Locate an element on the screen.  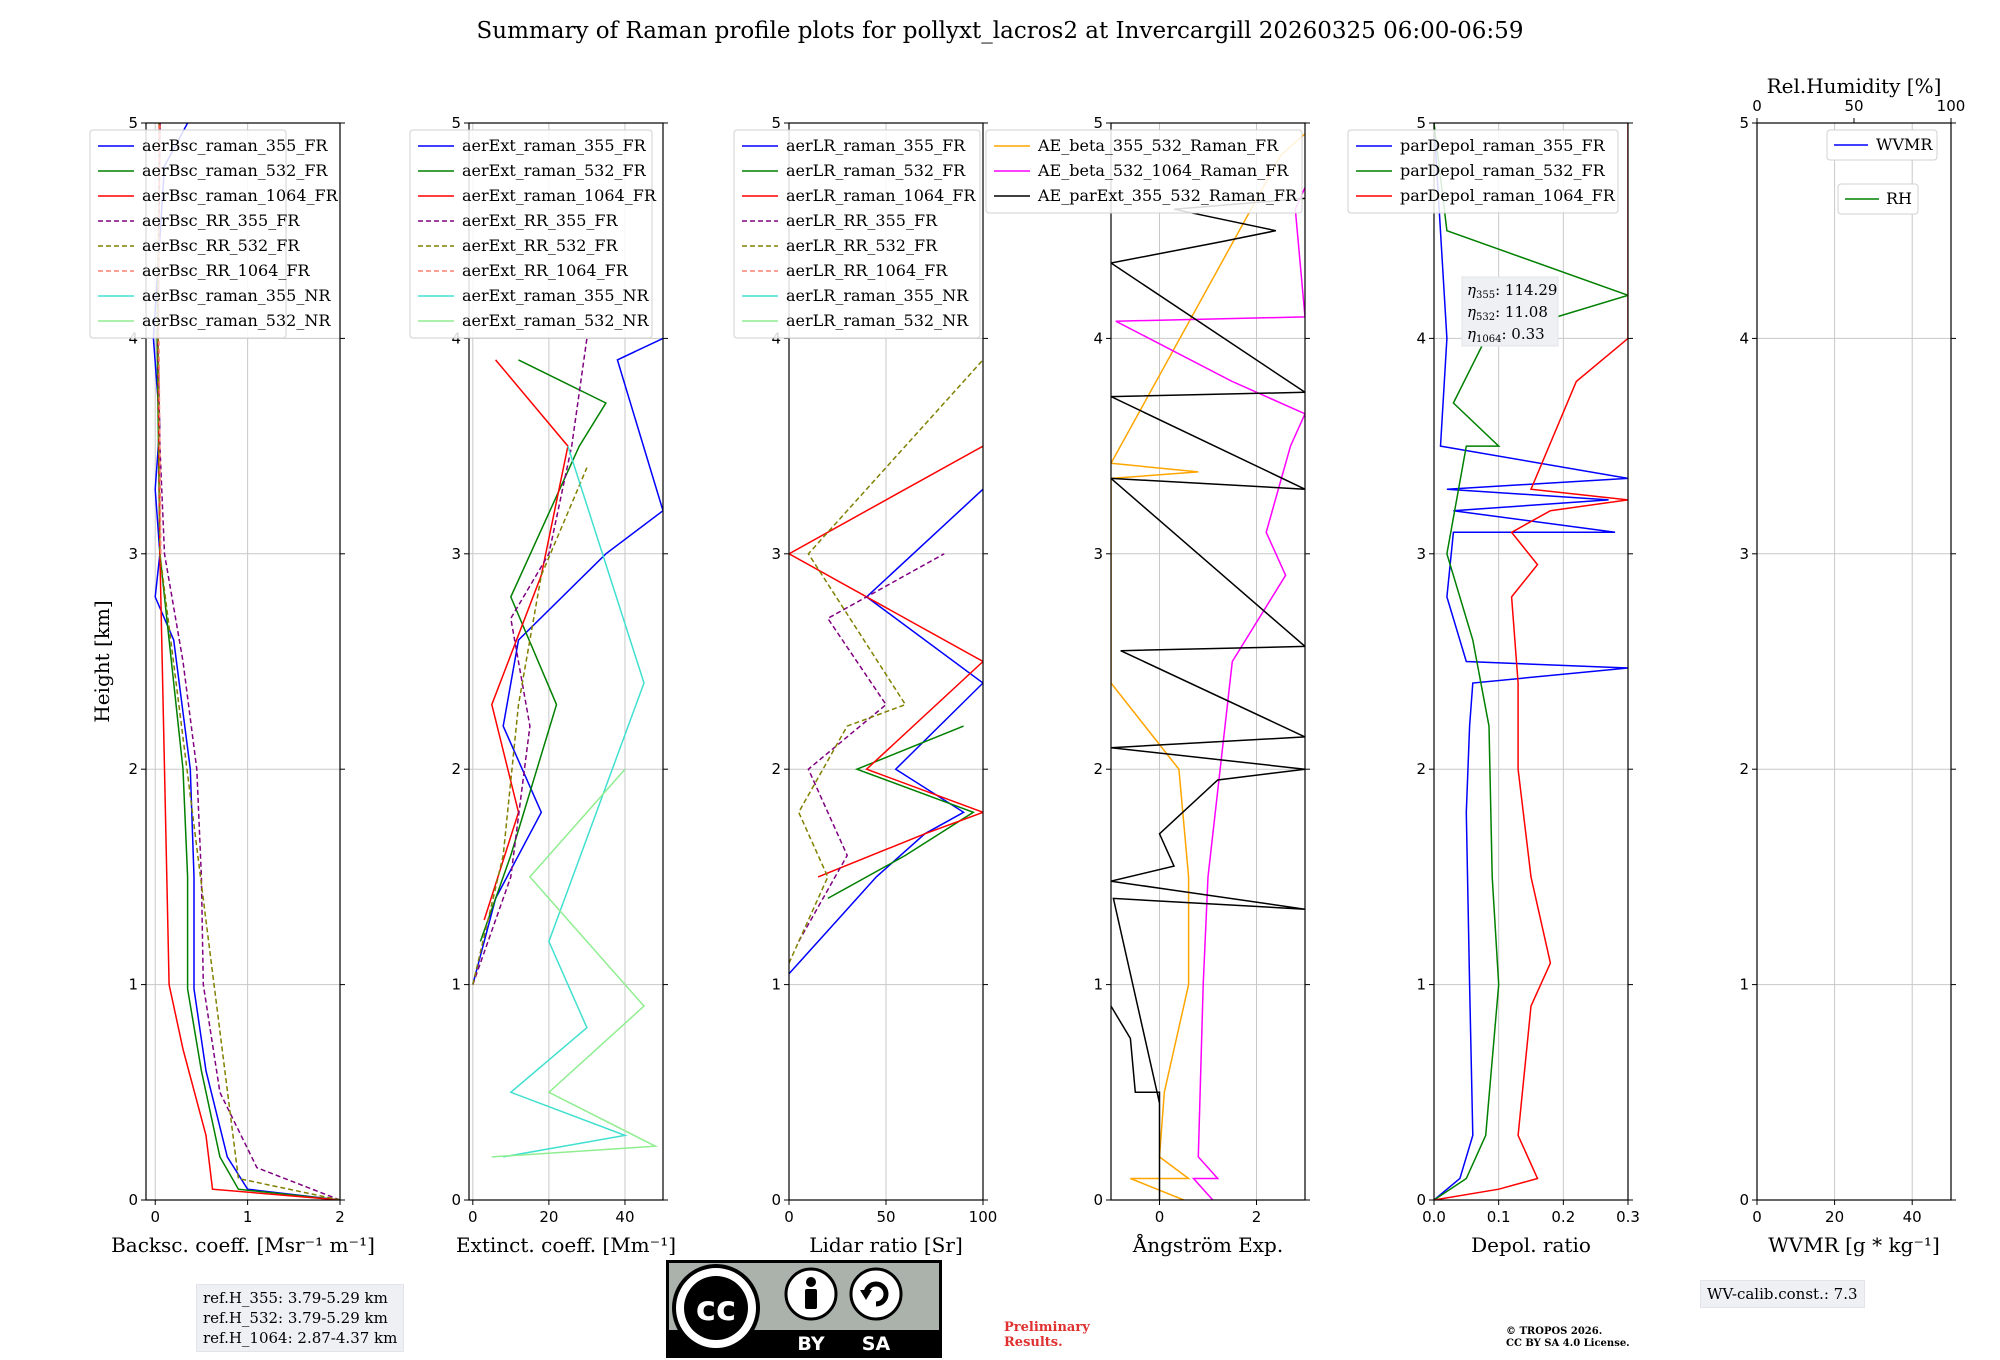
legend-entry: aerBsc_raman_1064_FR is located at coordinates (240, 195).